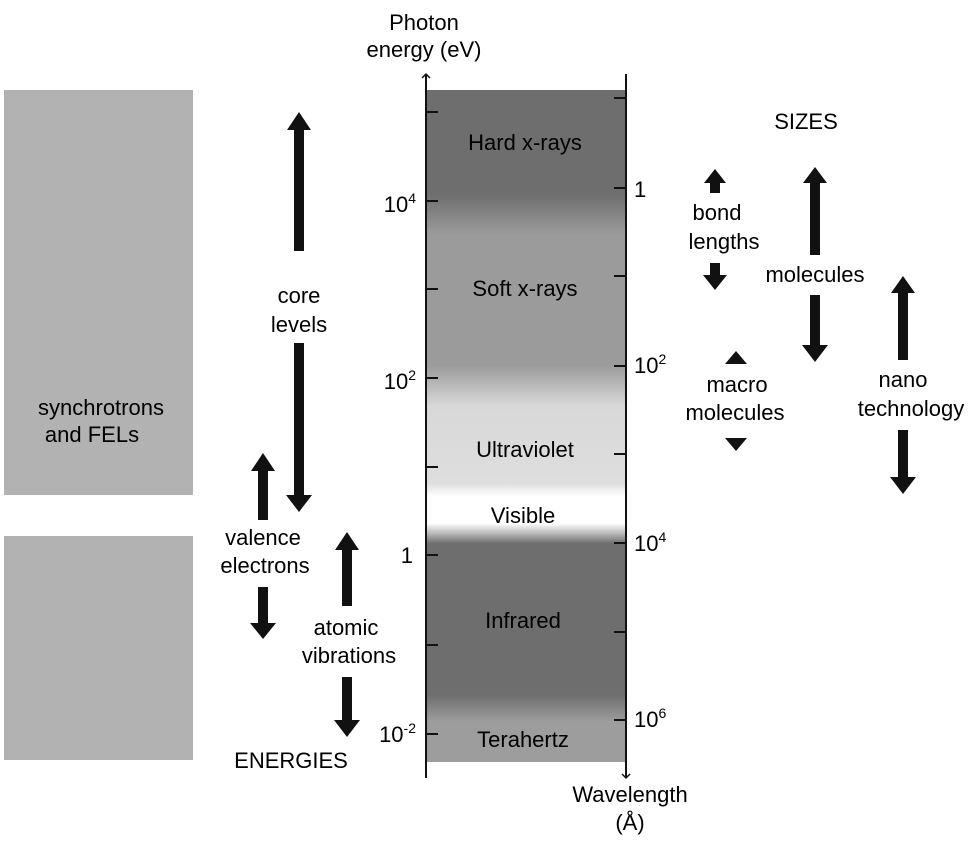  Describe the element at coordinates (424, 22) in the screenshot. I see `energy-axis-title-line1: Photon` at that location.